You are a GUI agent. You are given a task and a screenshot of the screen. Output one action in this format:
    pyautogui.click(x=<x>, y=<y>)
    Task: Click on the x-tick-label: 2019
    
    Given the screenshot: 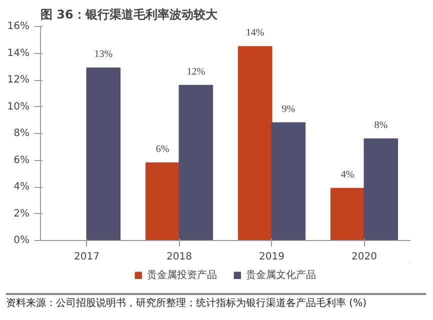 What is the action you would take?
    pyautogui.click(x=271, y=257)
    